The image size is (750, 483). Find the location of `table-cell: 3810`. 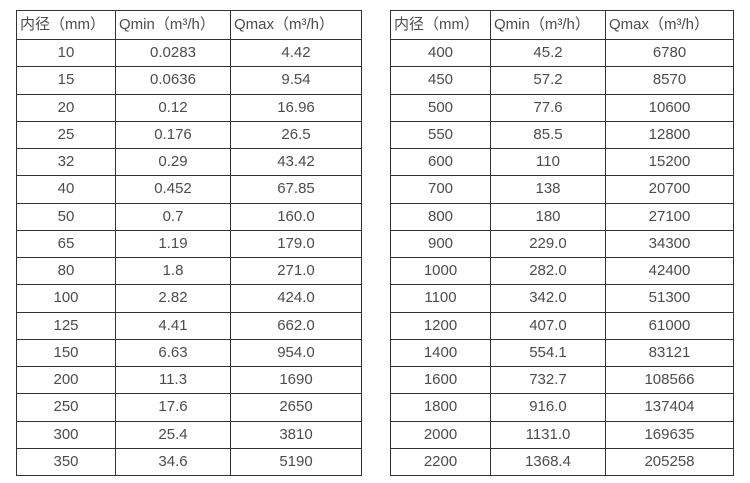

table-cell: 3810 is located at coordinates (296, 434).